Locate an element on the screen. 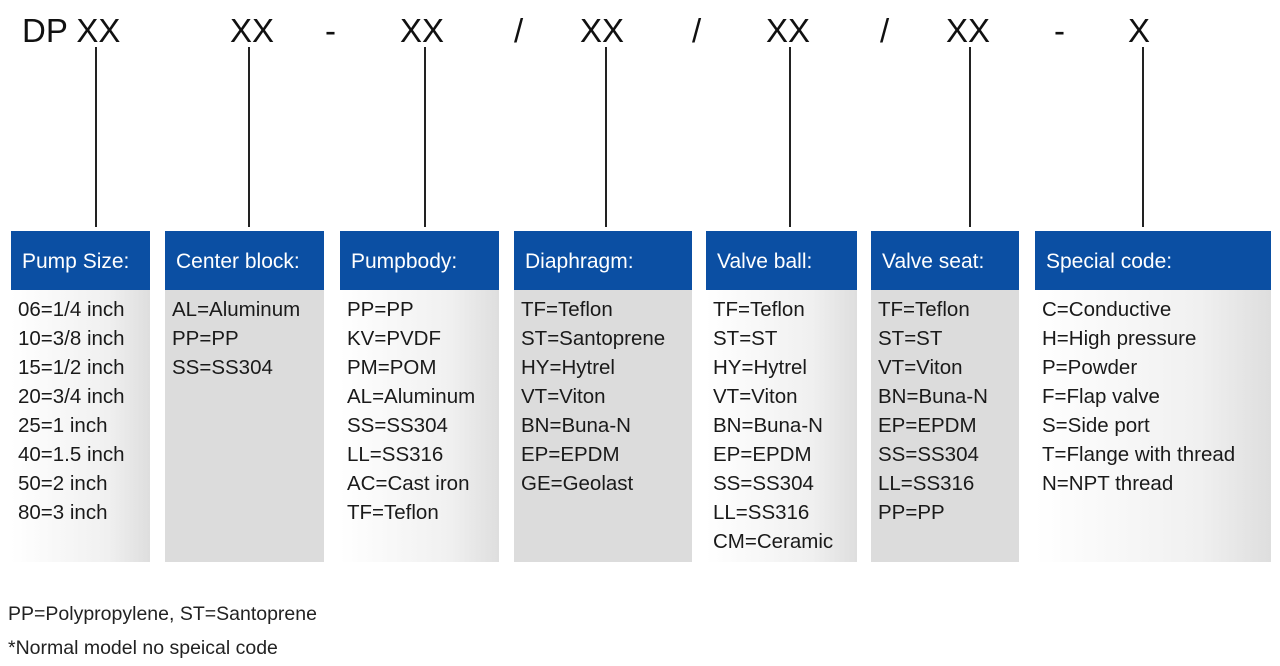  option-item: CM=Ceramic is located at coordinates (773, 541).